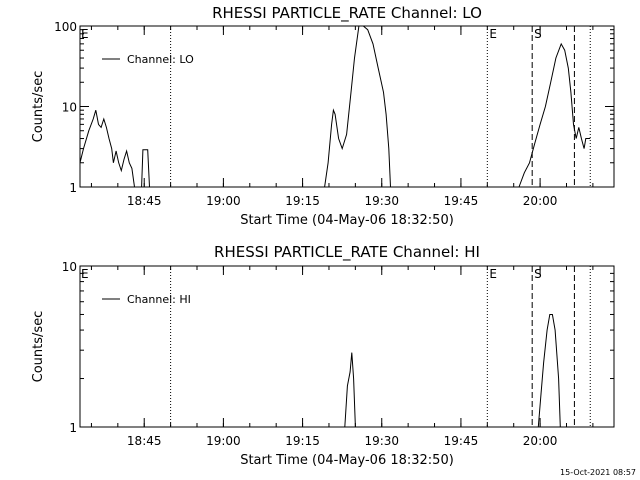 The width and height of the screenshot is (640, 480). Describe the element at coordinates (302, 201) in the screenshot. I see `plot1-x-tick-label: 19:15` at that location.